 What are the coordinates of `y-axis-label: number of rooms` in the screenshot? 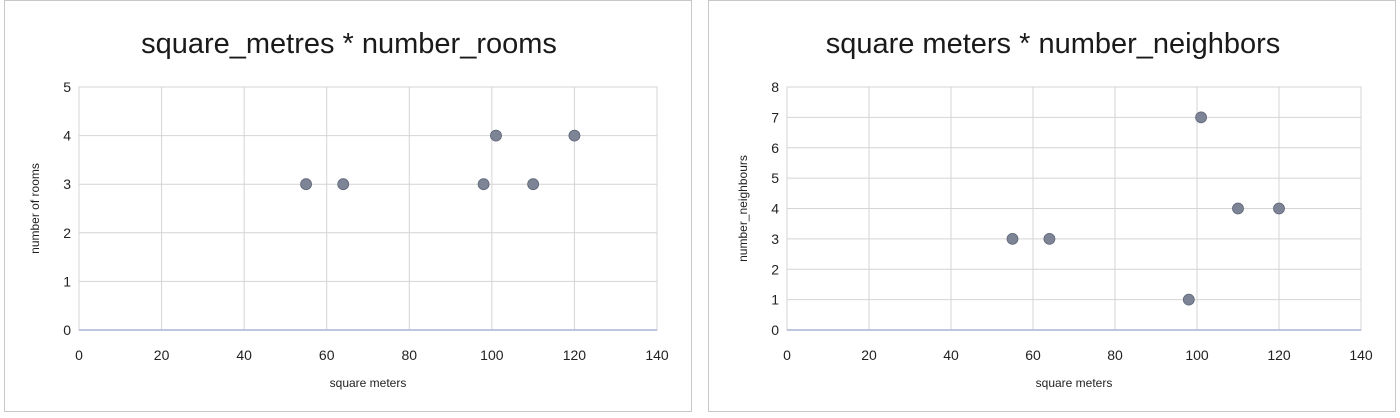 It's located at (35, 208).